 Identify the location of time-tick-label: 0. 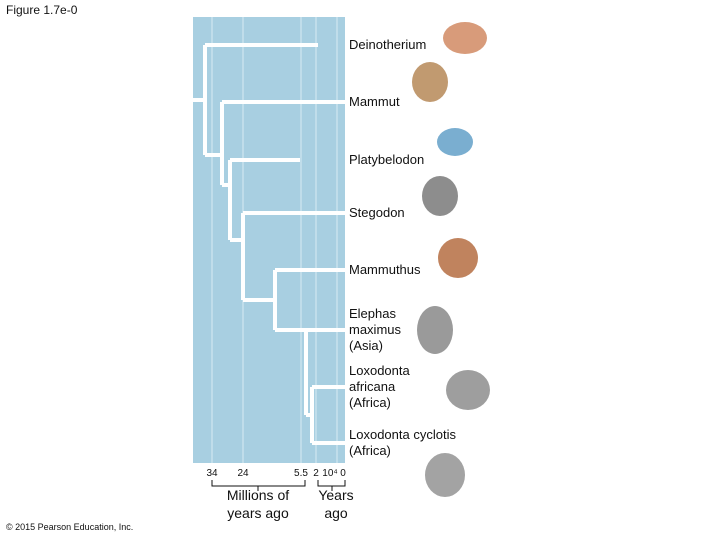
(343, 473).